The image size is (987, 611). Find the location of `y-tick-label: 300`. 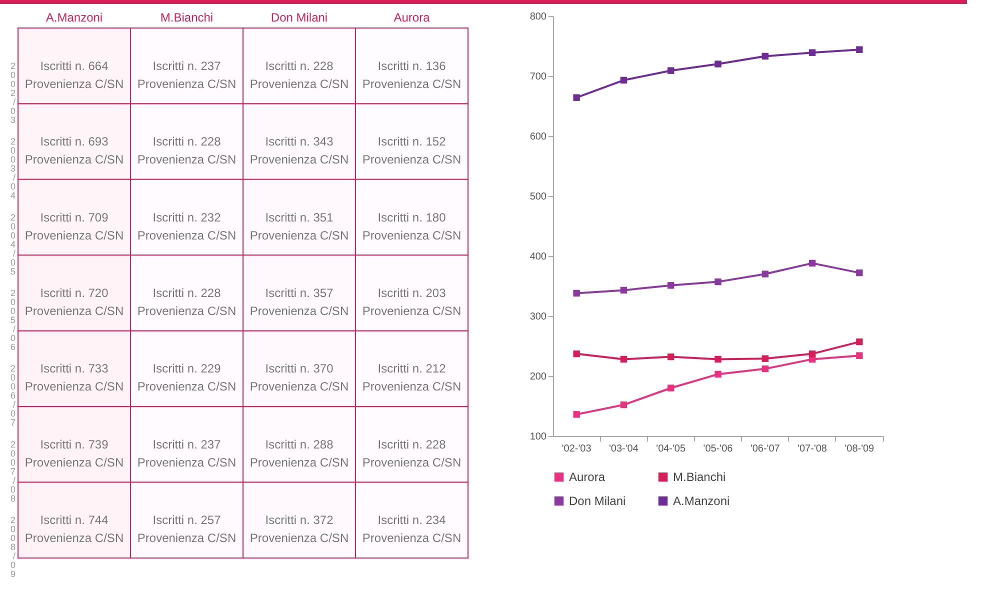

y-tick-label: 300 is located at coordinates (538, 317).